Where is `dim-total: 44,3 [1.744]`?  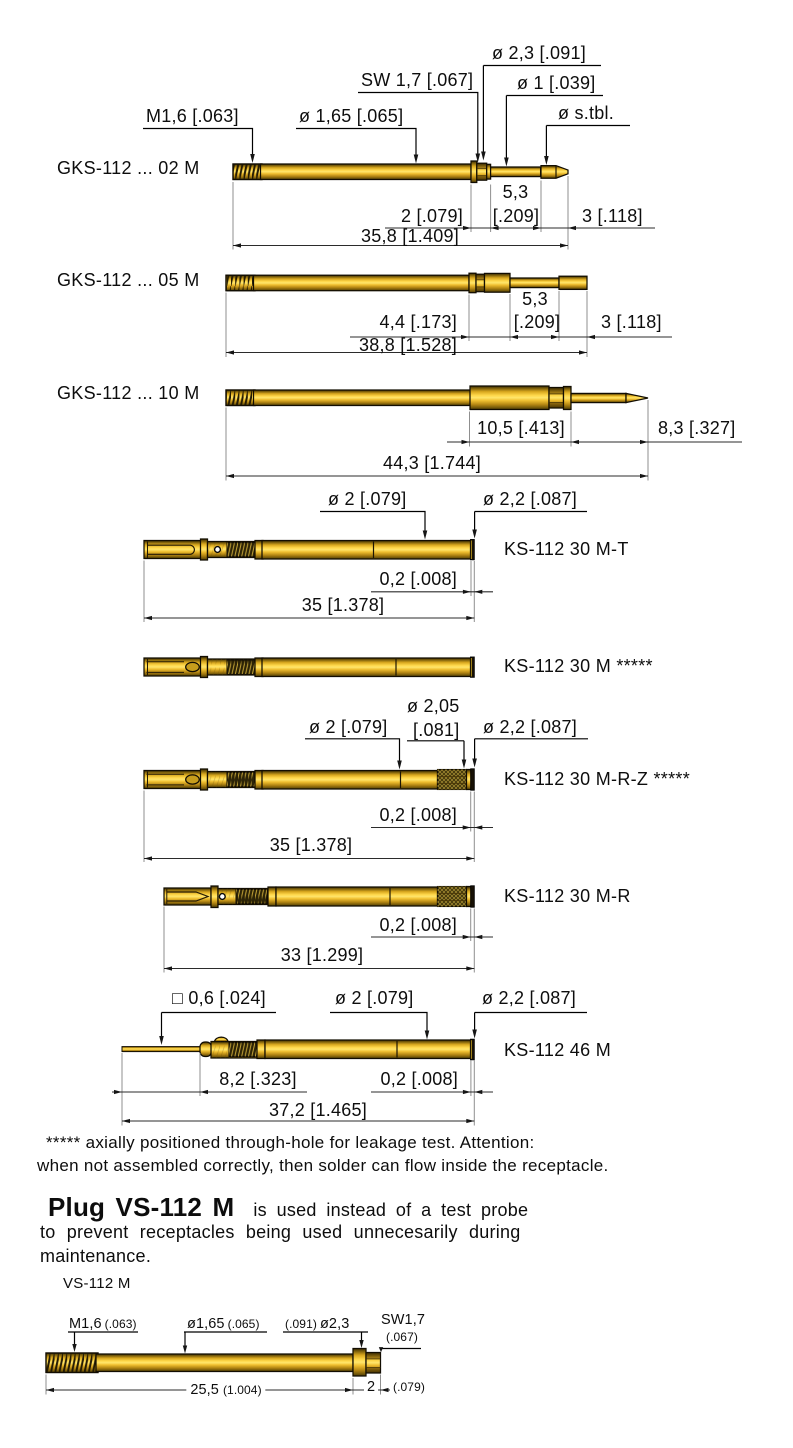
dim-total: 44,3 [1.744] is located at coordinates (432, 463).